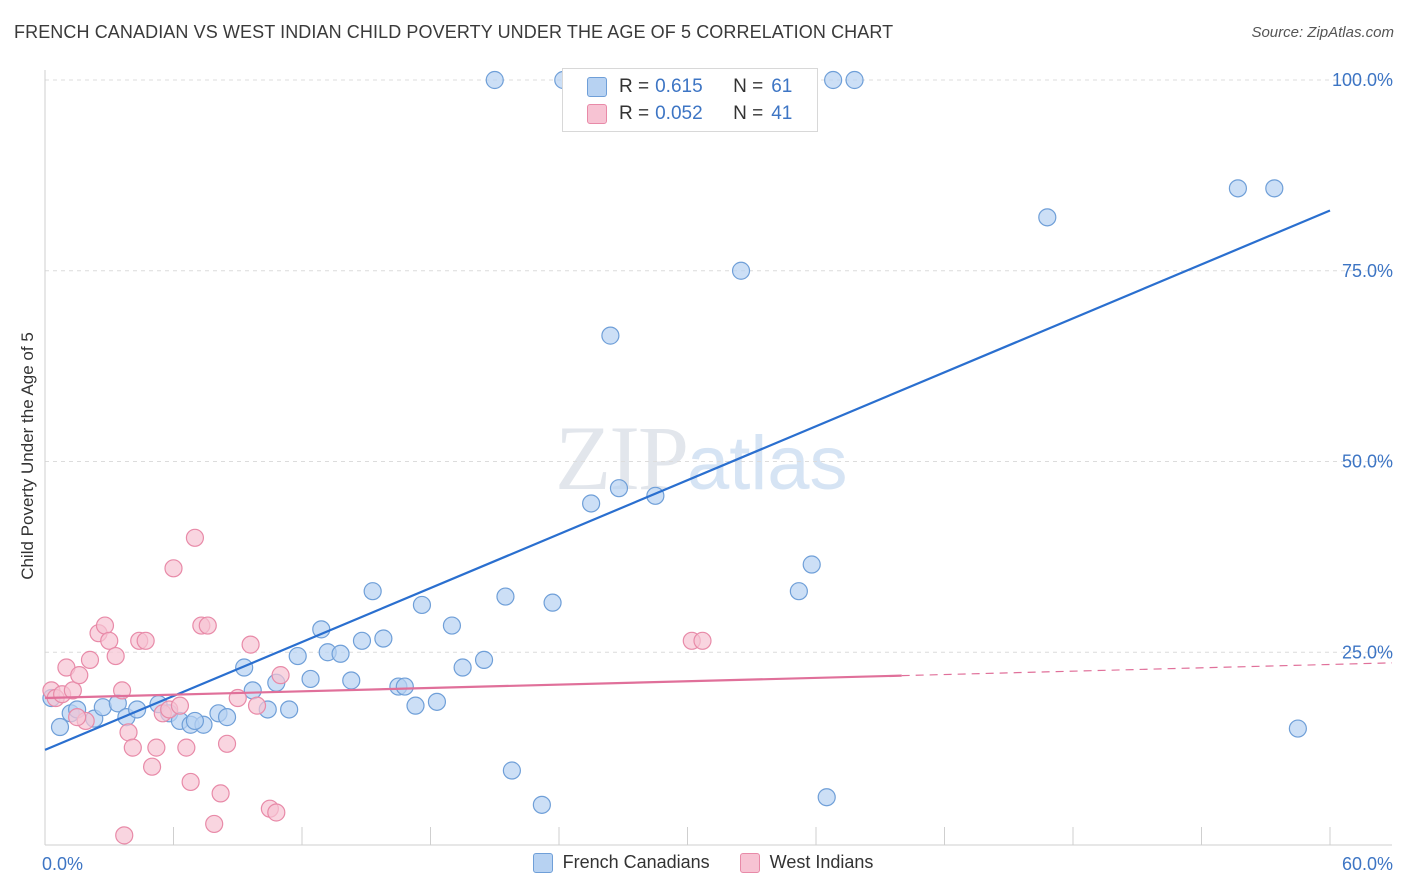 The height and width of the screenshot is (892, 1406). I want to click on legend-row-french-canadians: R = 0.615 N = 61, so click(689, 87).